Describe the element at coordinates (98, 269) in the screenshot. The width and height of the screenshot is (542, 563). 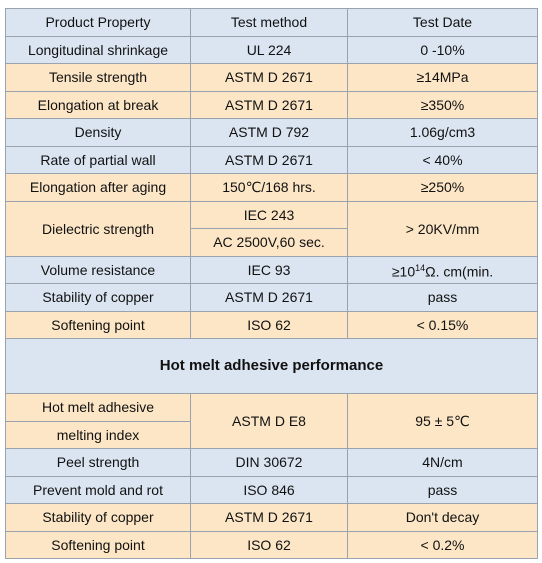
I see `cell: Volume resistance` at that location.